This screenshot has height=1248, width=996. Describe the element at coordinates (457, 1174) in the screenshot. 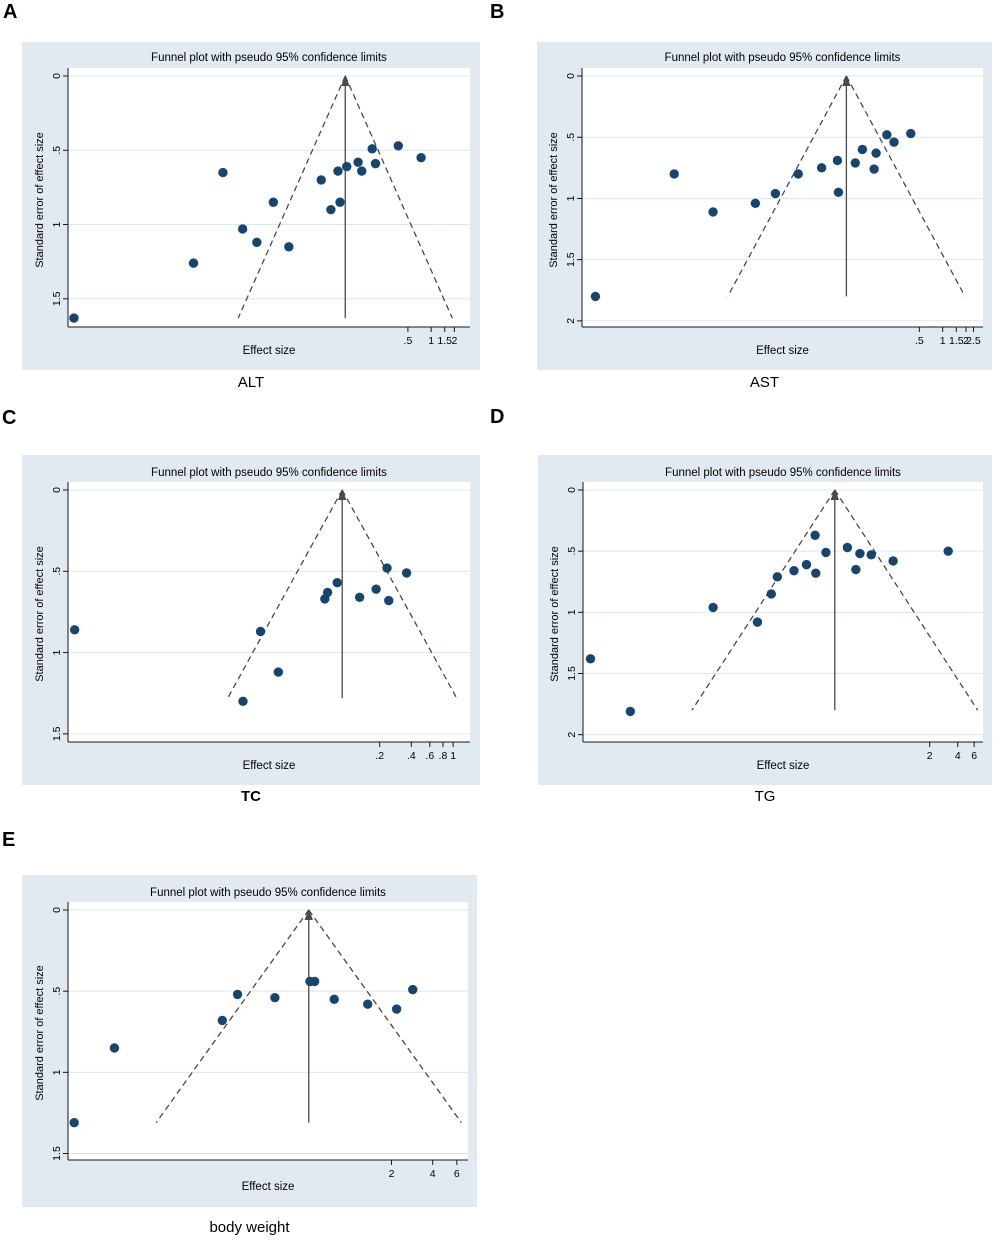

I see `x-tick-label: 6` at that location.